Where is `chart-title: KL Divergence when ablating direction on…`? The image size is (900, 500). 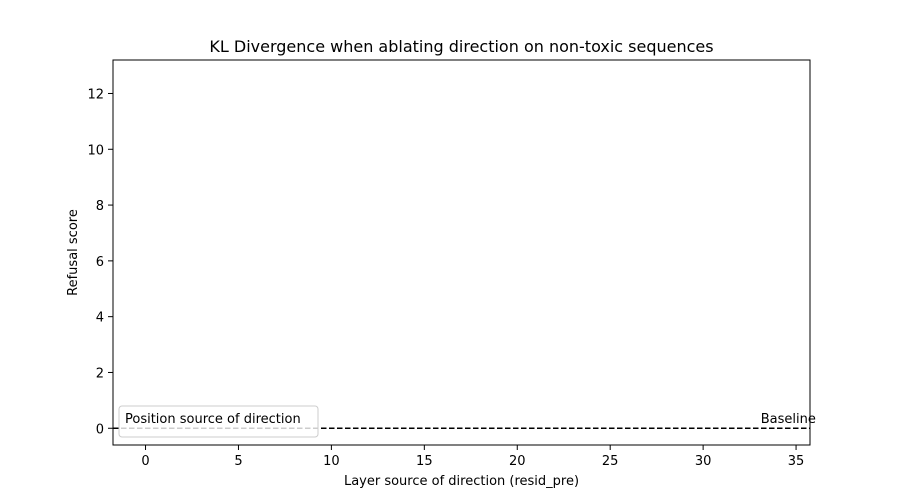
chart-title: KL Divergence when ablating direction on… is located at coordinates (461, 46).